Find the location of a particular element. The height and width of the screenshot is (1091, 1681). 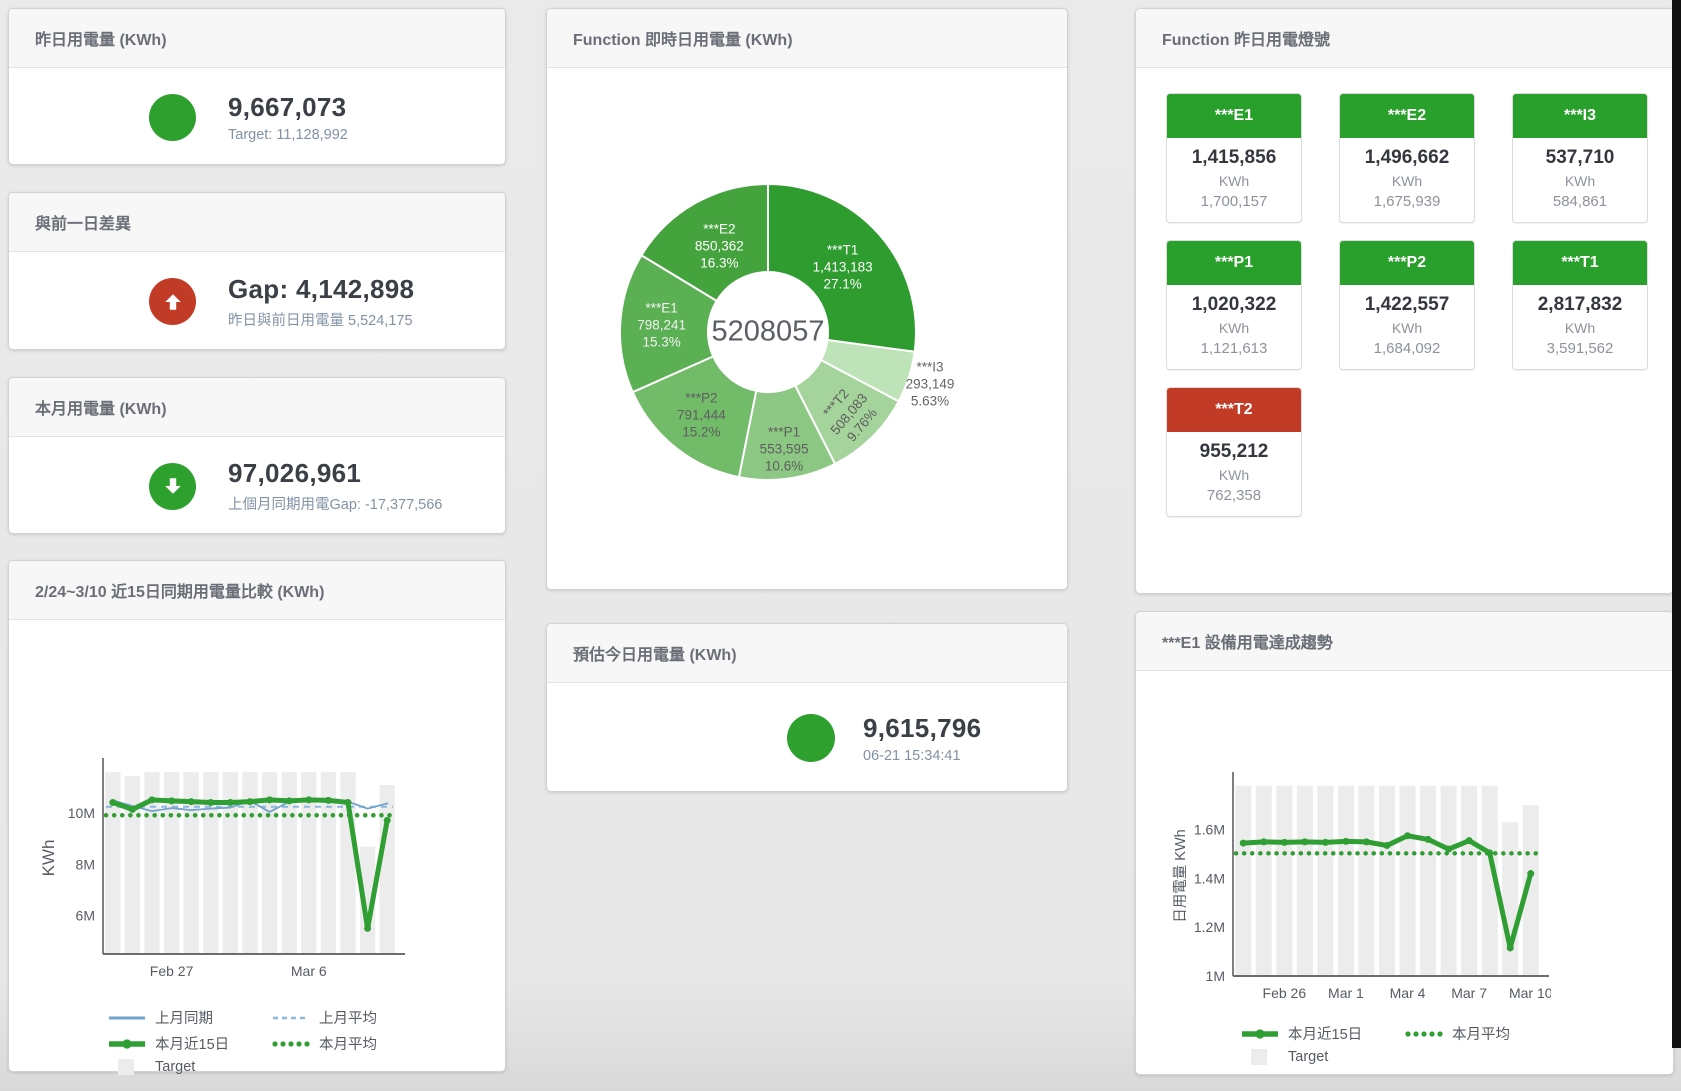

tile-target: 1,700,157 is located at coordinates (1234, 201).